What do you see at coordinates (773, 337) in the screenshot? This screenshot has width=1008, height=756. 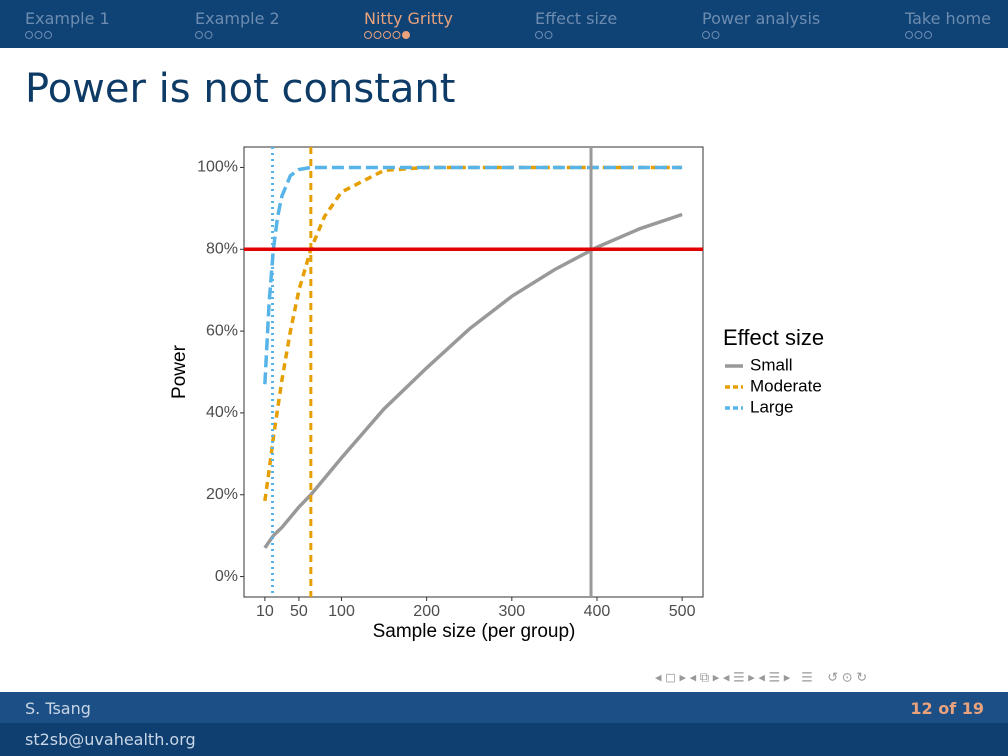 I see `legend-title: Effect size` at bounding box center [773, 337].